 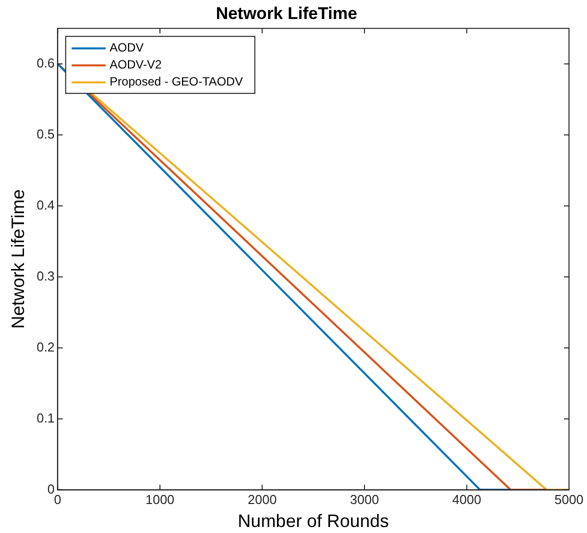 I want to click on legend-label: AODV, so click(x=127, y=47).